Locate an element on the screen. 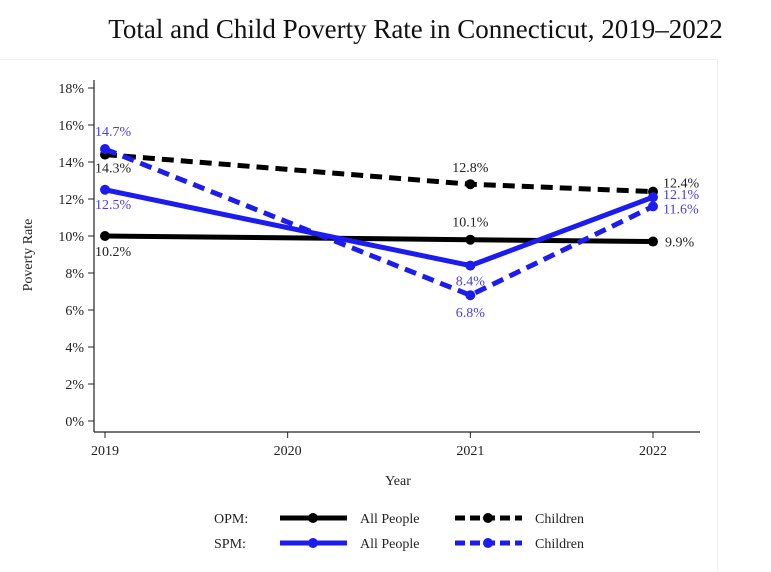 This screenshot has height=572, width=771. series-line-opm-all-people is located at coordinates (379, 239).